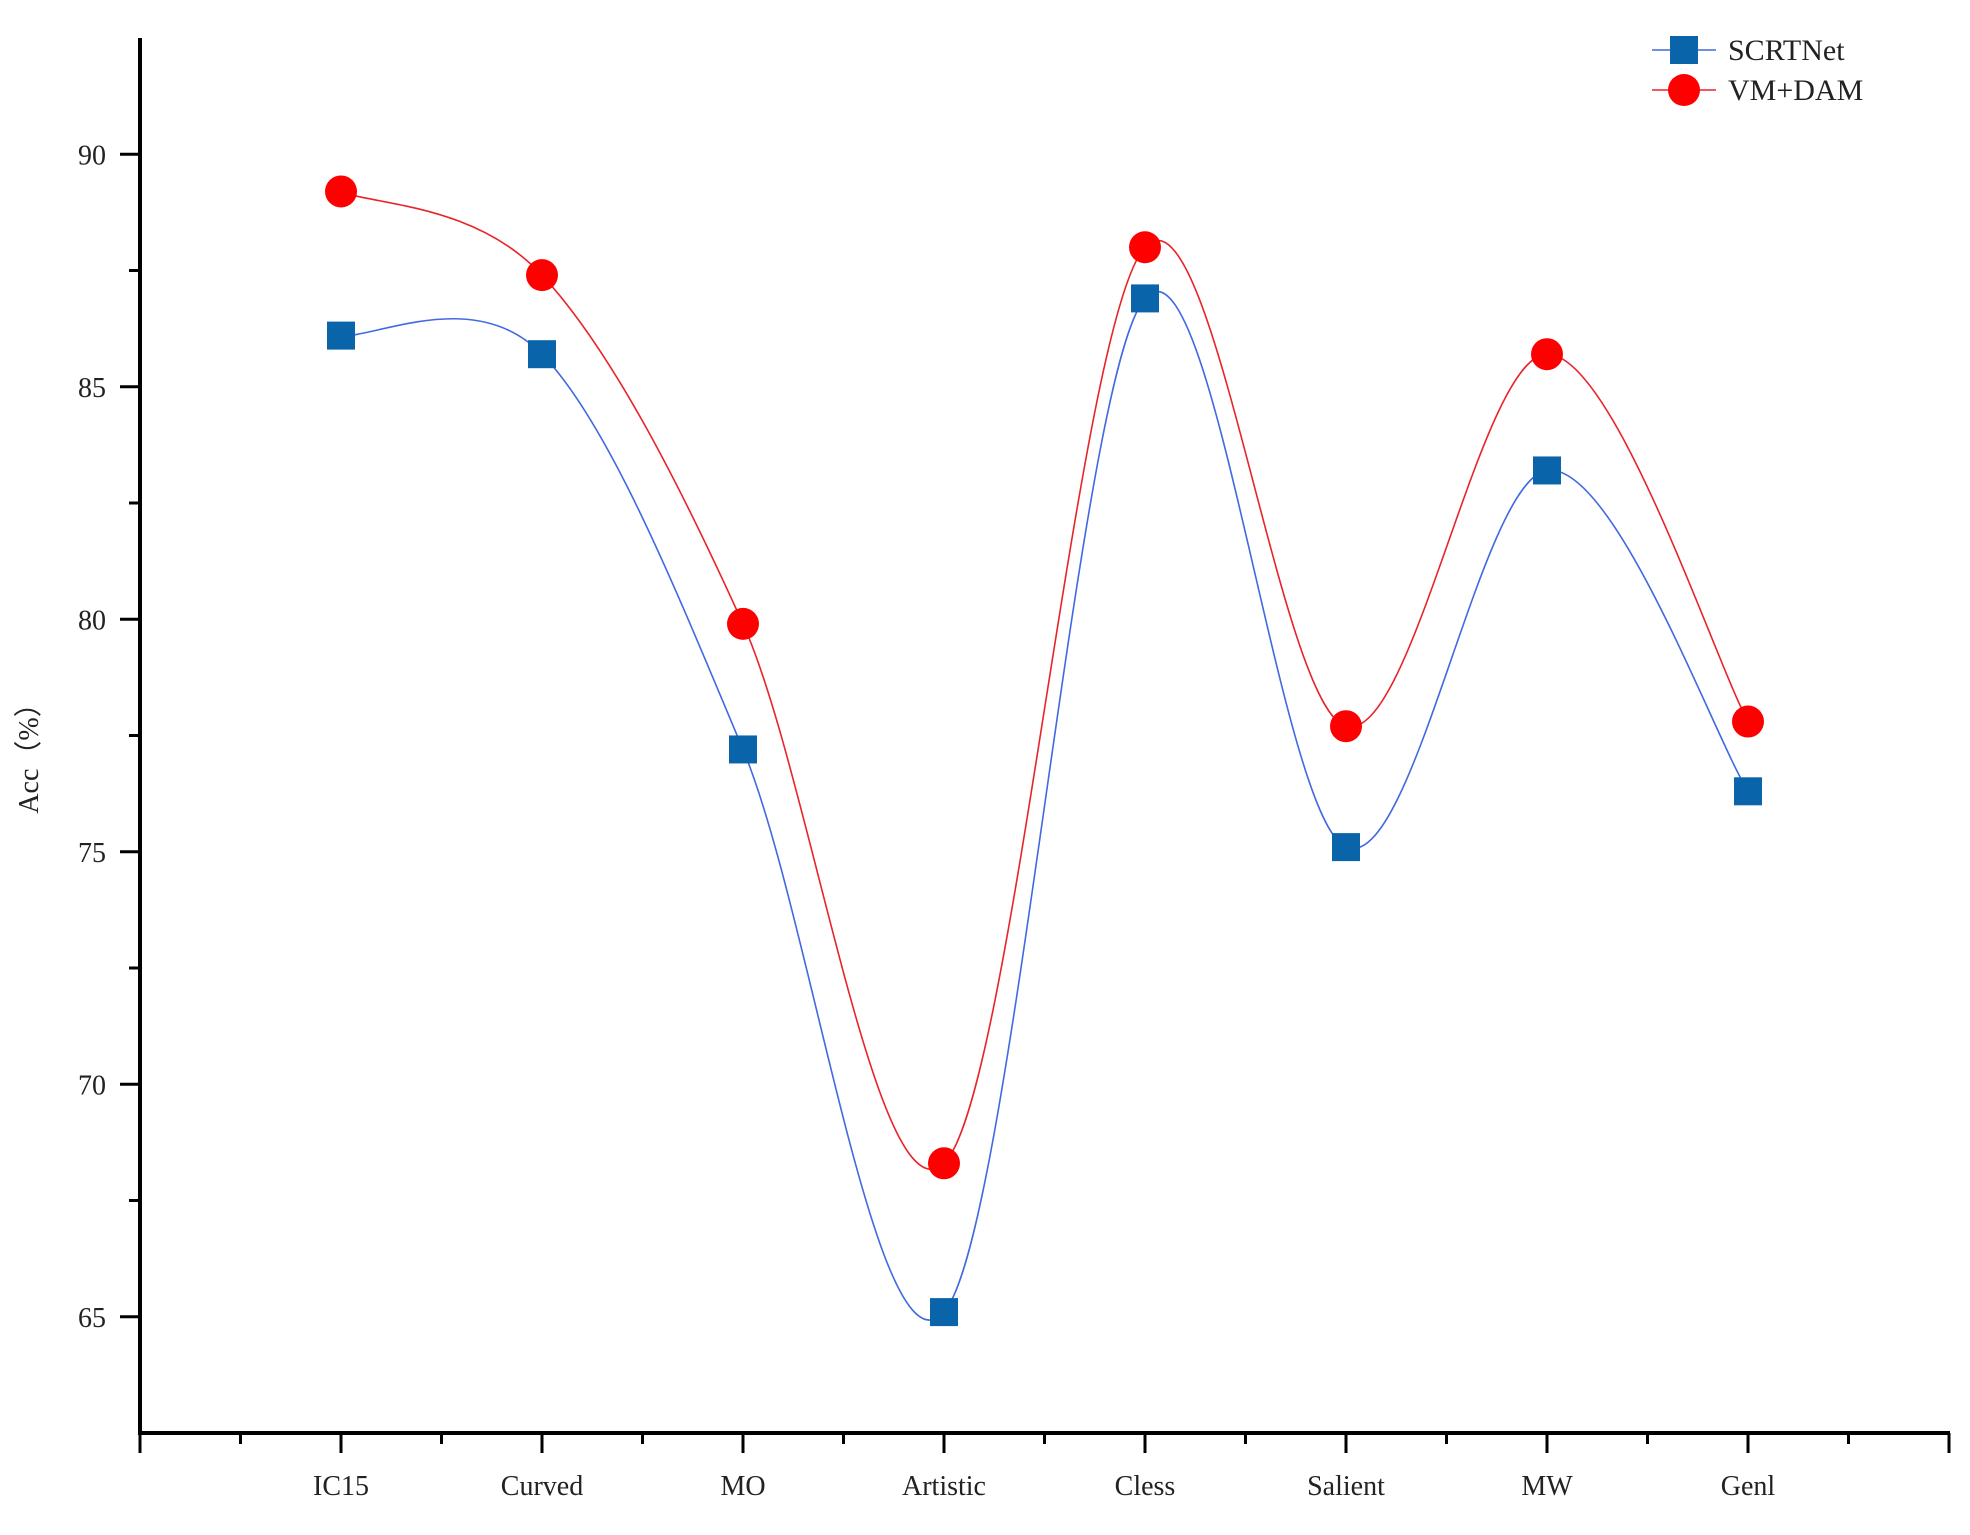 This screenshot has height=1535, width=1970. Describe the element at coordinates (92, 1318) in the screenshot. I see `y-tick-label: 65` at that location.